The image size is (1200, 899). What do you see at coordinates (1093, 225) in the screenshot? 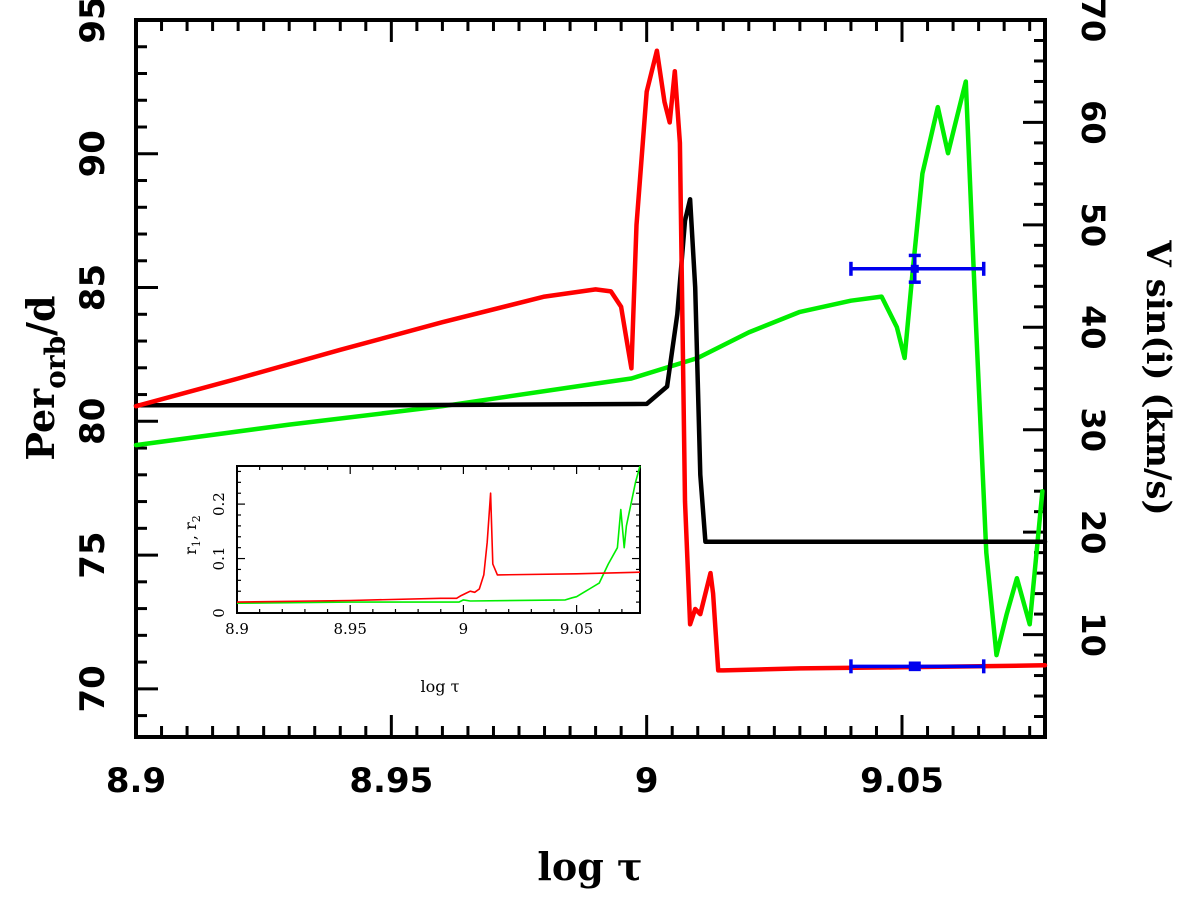
I see `y-right-tick-label: 50` at bounding box center [1093, 225].